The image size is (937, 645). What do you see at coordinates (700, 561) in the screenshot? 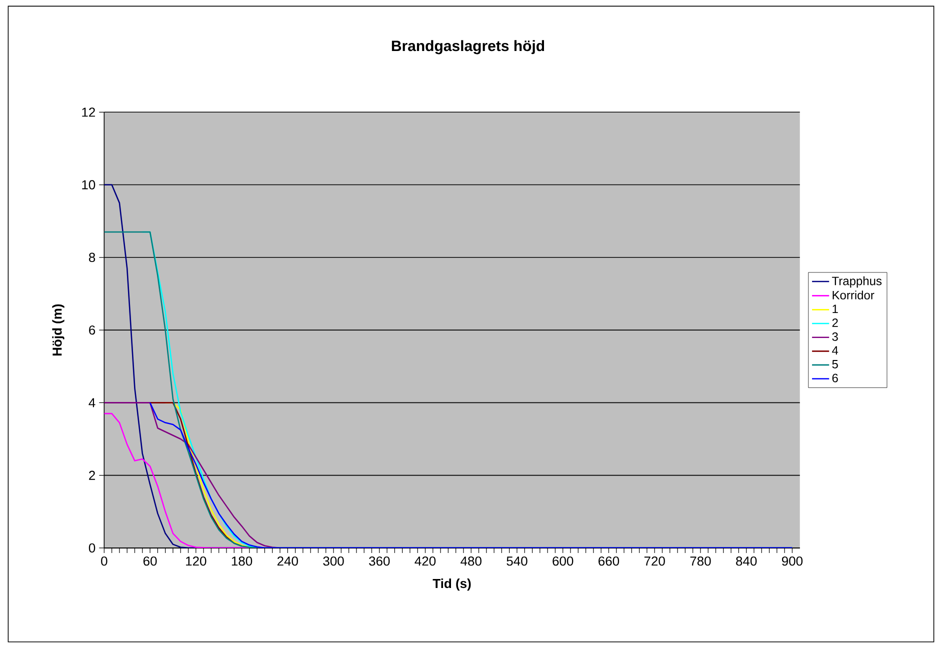
I see `x-tick-label: 780` at bounding box center [700, 561].